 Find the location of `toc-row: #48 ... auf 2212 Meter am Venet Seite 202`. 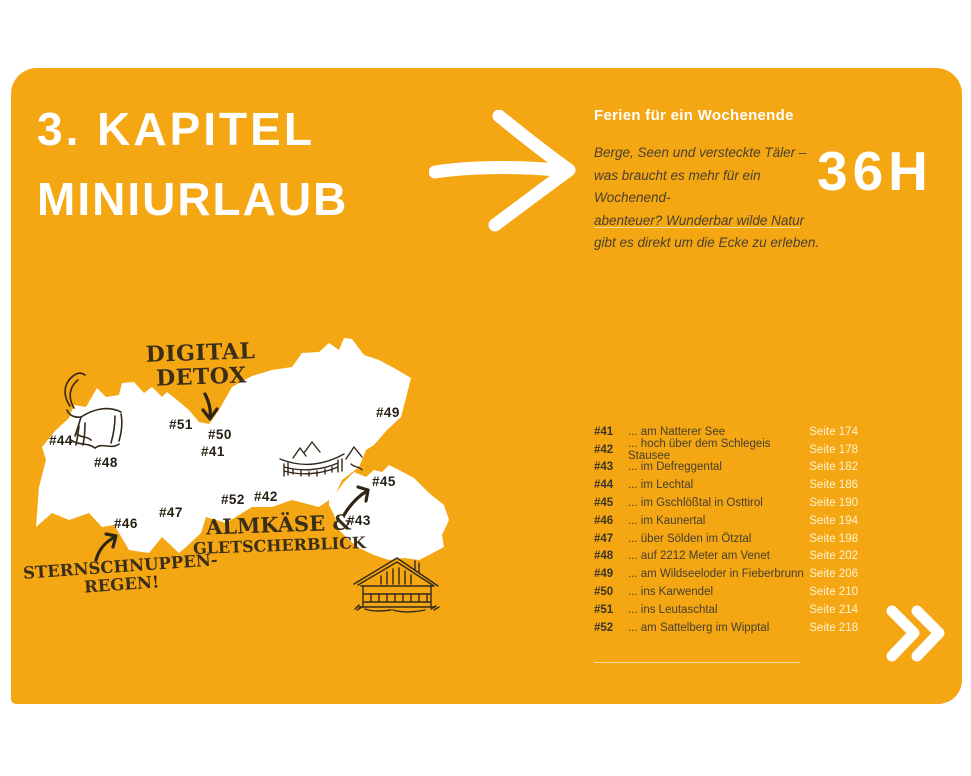

toc-row: #48 ... auf 2212 Meter am Venet Seite 202 is located at coordinates (726, 557).